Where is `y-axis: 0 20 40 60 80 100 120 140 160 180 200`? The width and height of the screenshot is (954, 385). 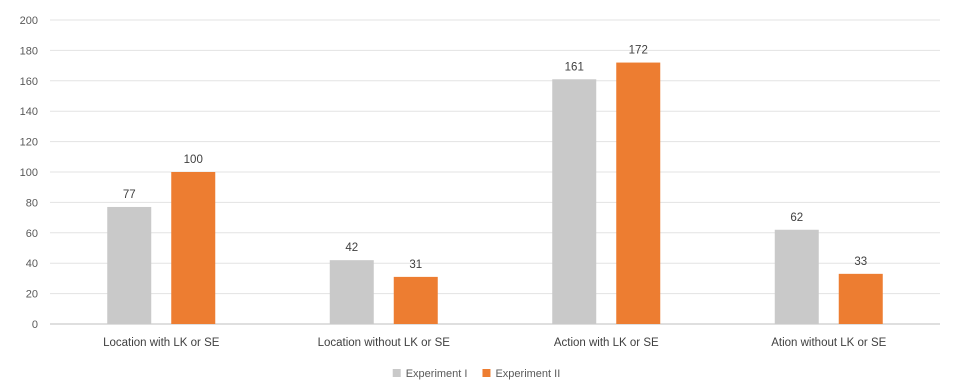
y-axis: 0 20 40 60 80 100 120 140 160 180 200 is located at coordinates (29, 173).